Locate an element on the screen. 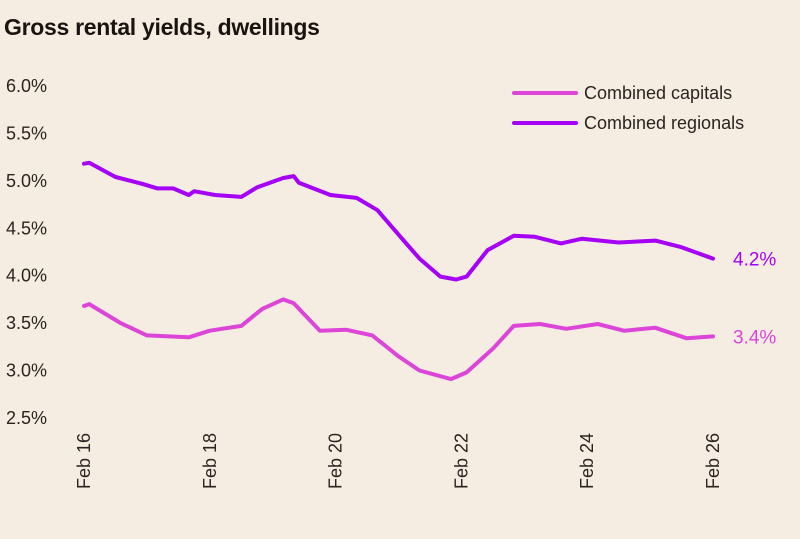 This screenshot has height=539, width=800. y-tick-label: 3.0% is located at coordinates (26, 371).